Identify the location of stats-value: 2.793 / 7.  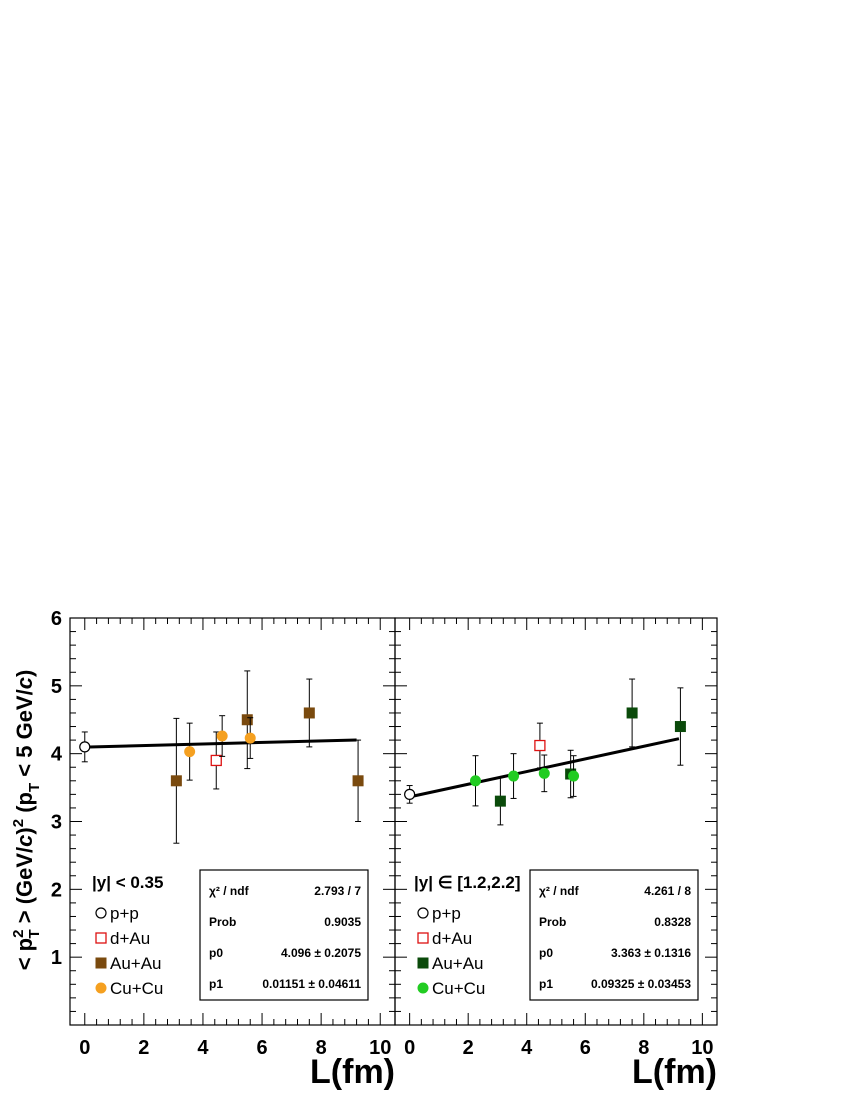
(337, 891).